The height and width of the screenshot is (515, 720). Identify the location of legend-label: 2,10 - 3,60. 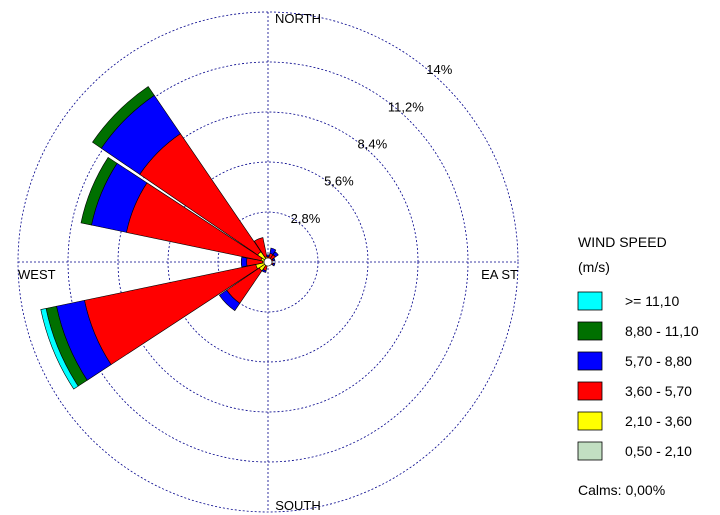
(658, 421).